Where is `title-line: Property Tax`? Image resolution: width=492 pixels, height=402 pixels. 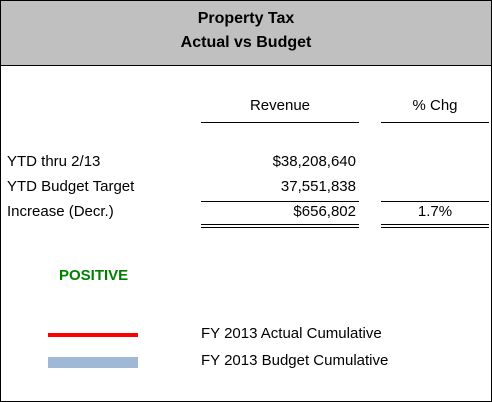 title-line: Property Tax is located at coordinates (246, 18).